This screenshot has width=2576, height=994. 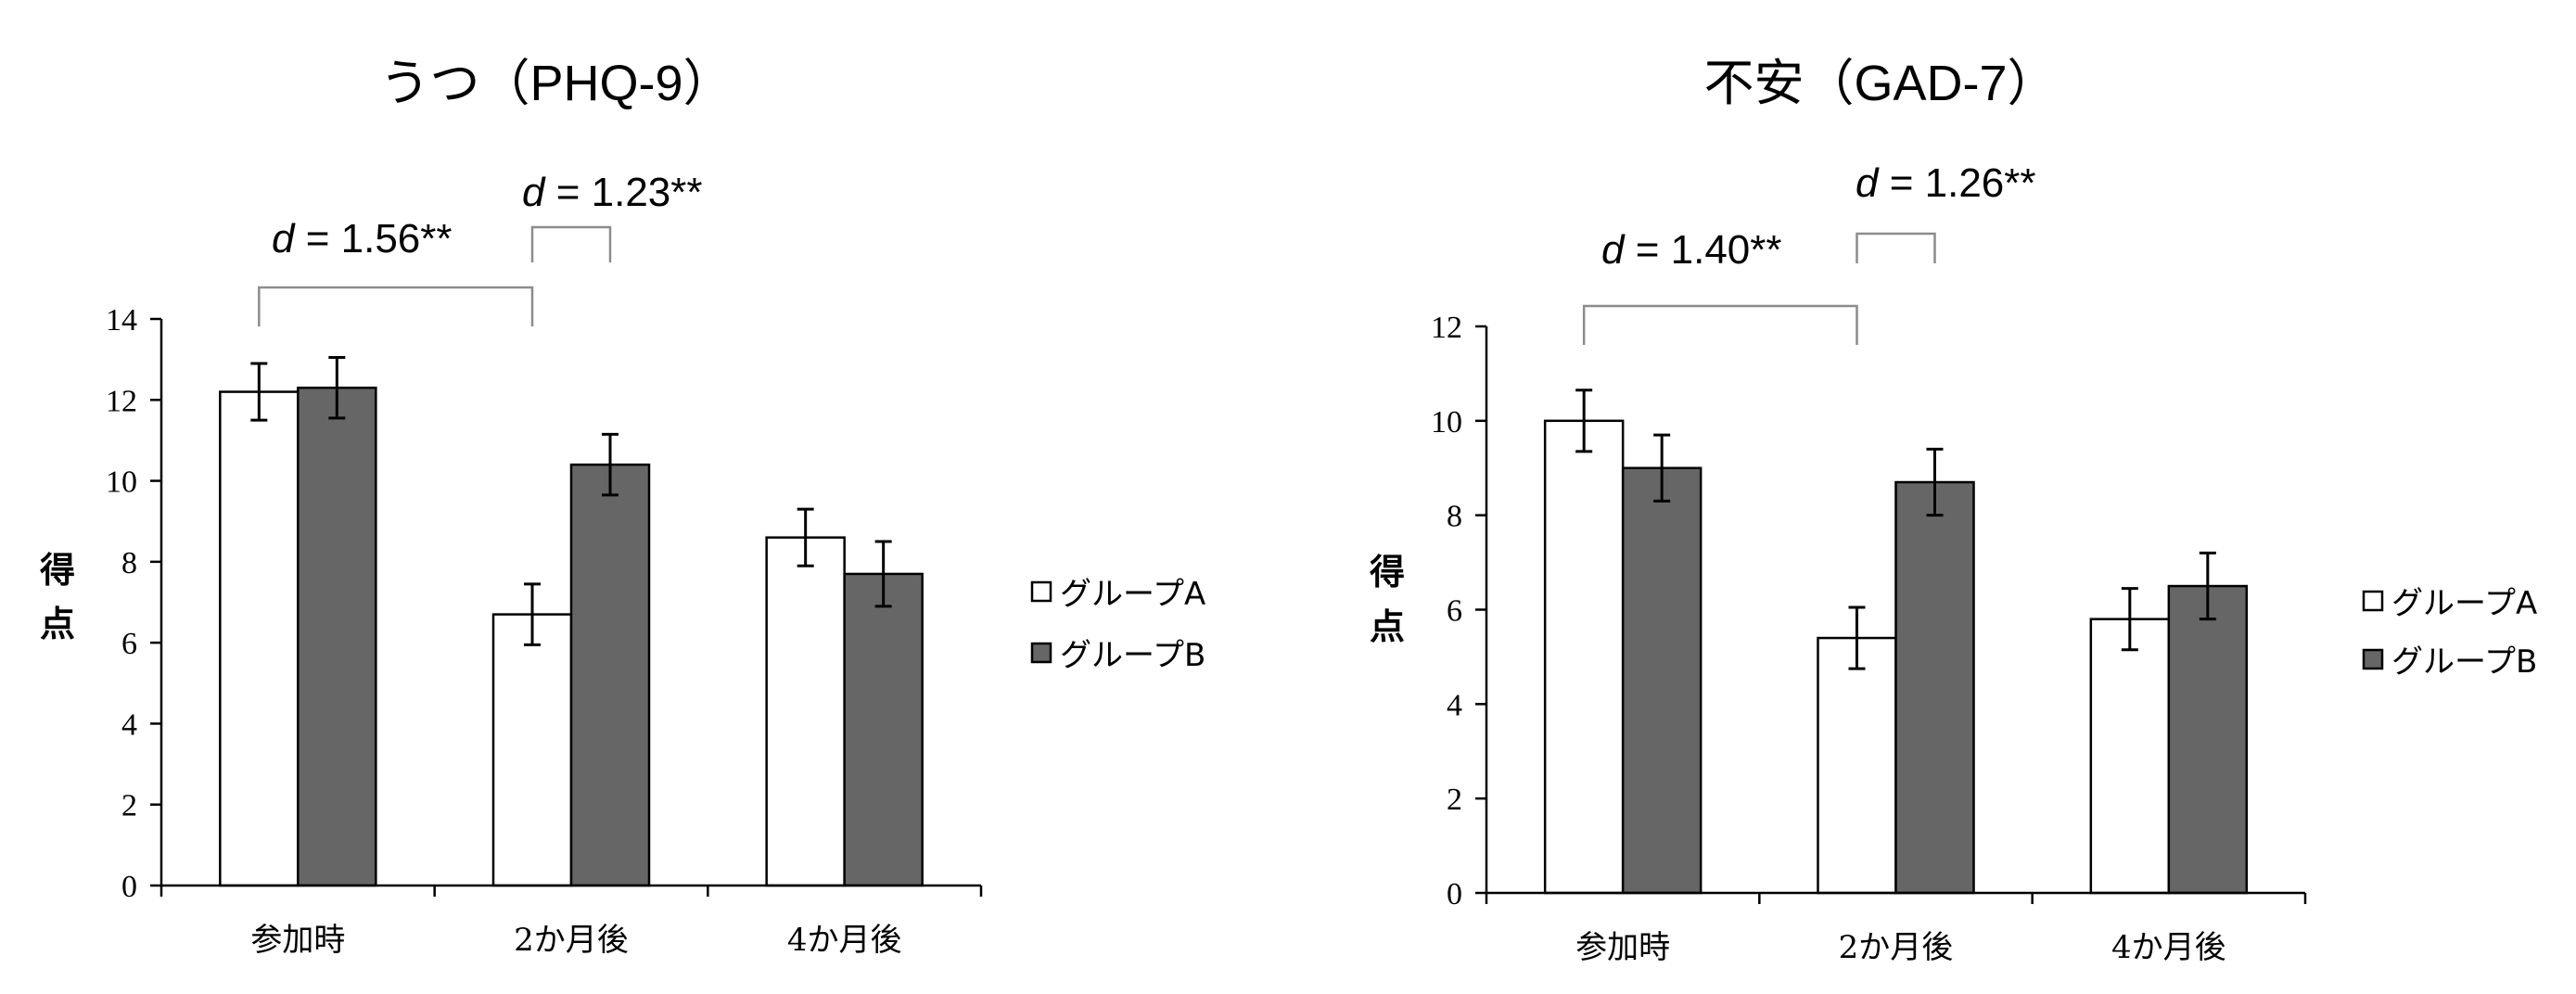 I want to click on chart-title: 不安（GAD-7）, so click(x=1880, y=83).